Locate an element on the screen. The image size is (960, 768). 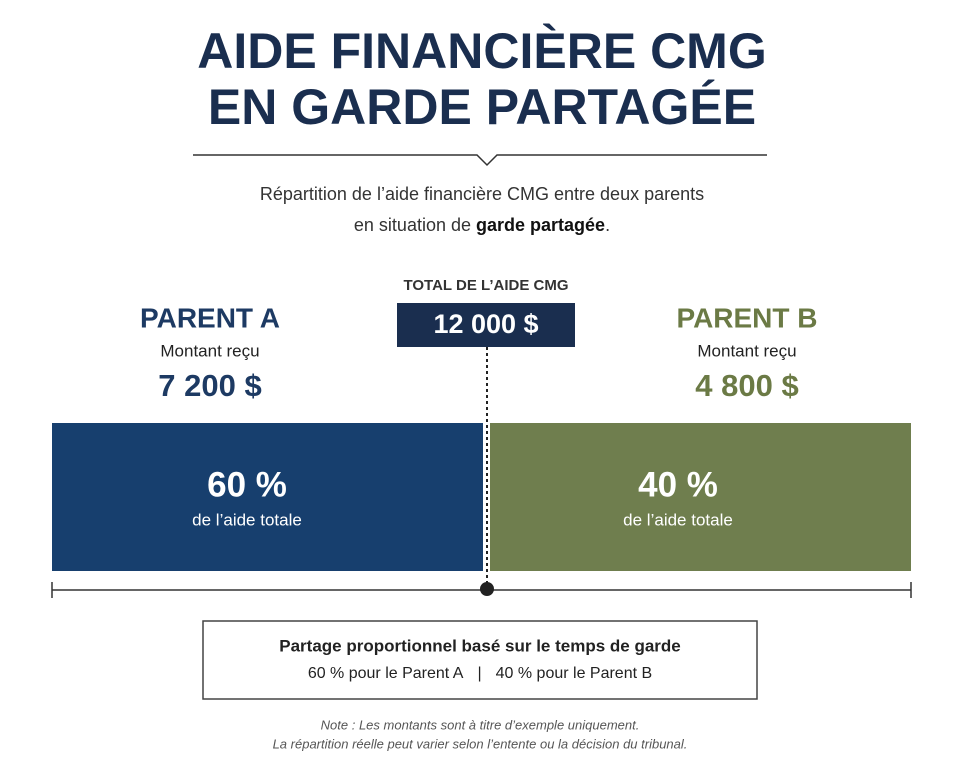
subtitle-bold: garde partagée is located at coordinates (540, 225).